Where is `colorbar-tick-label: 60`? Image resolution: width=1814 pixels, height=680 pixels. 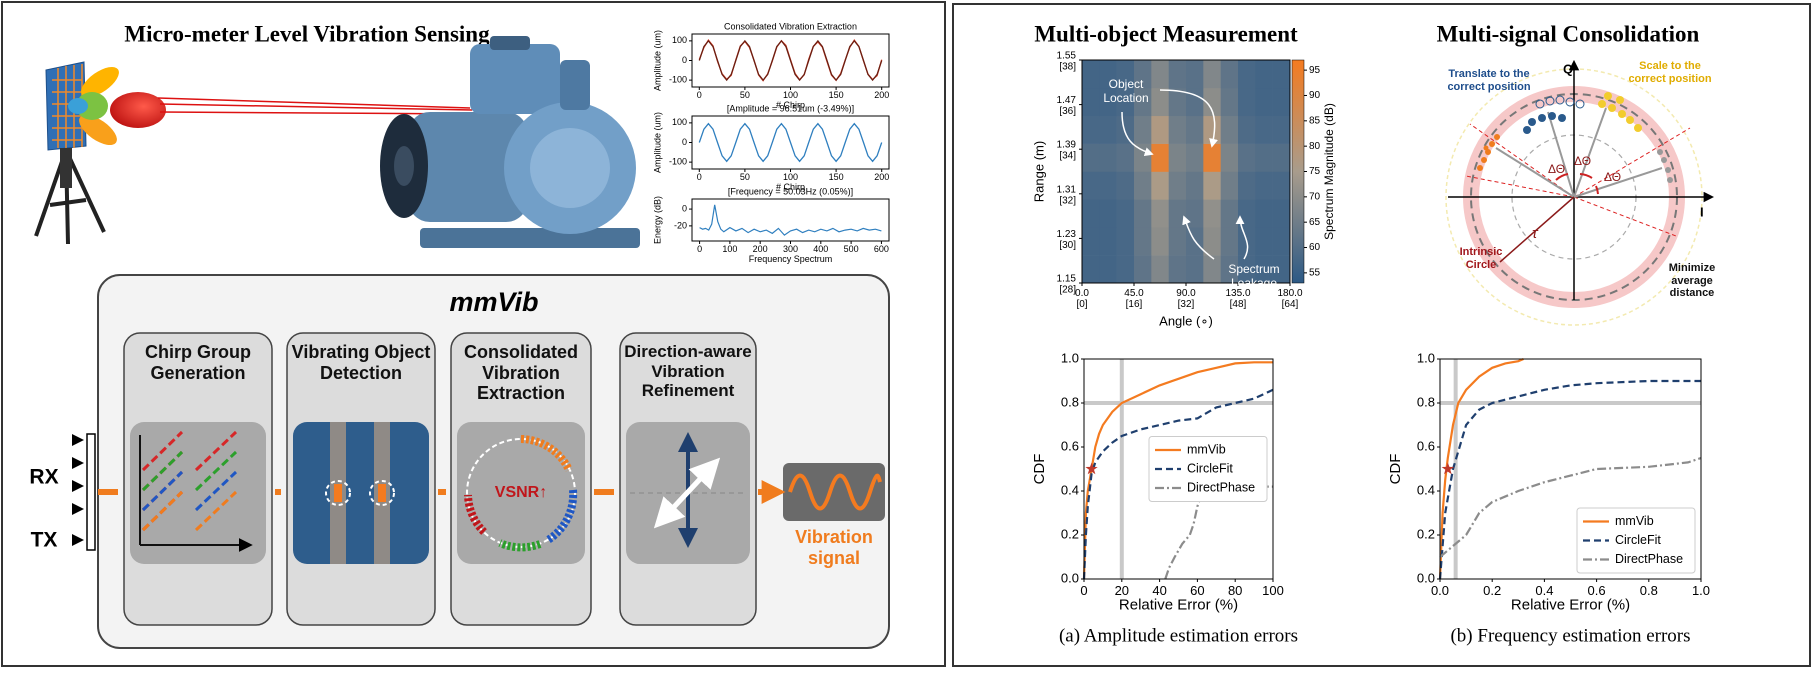 colorbar-tick-label: 60 is located at coordinates (1315, 247).